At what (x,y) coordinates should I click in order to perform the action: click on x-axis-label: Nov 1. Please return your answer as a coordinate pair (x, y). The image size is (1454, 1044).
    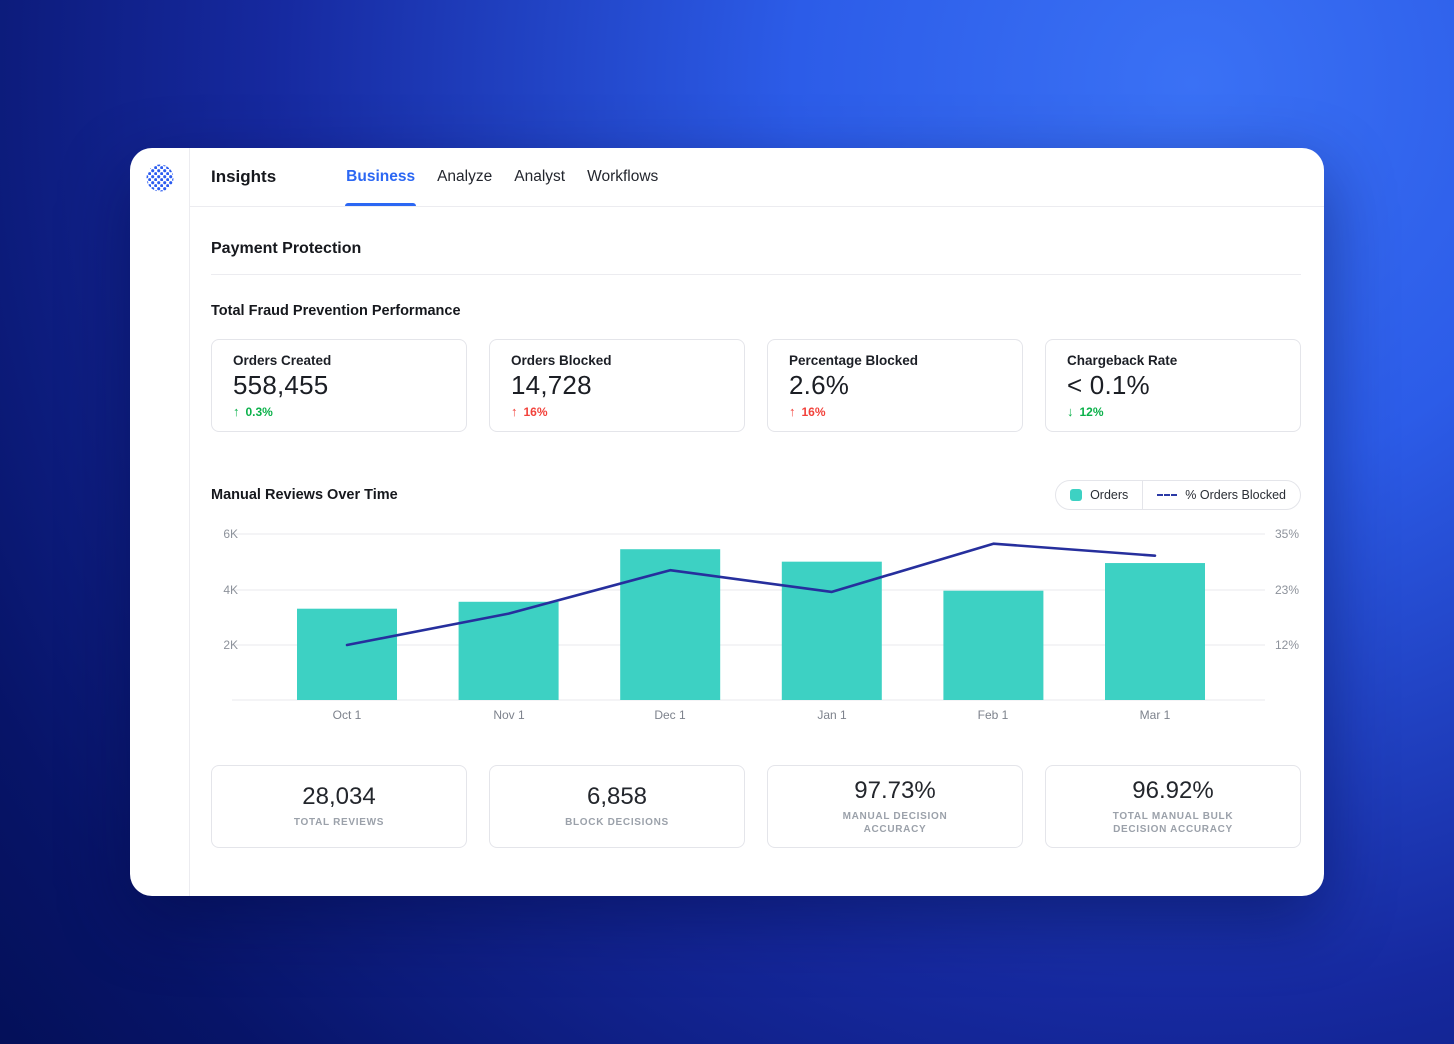
    Looking at the image, I should click on (509, 715).